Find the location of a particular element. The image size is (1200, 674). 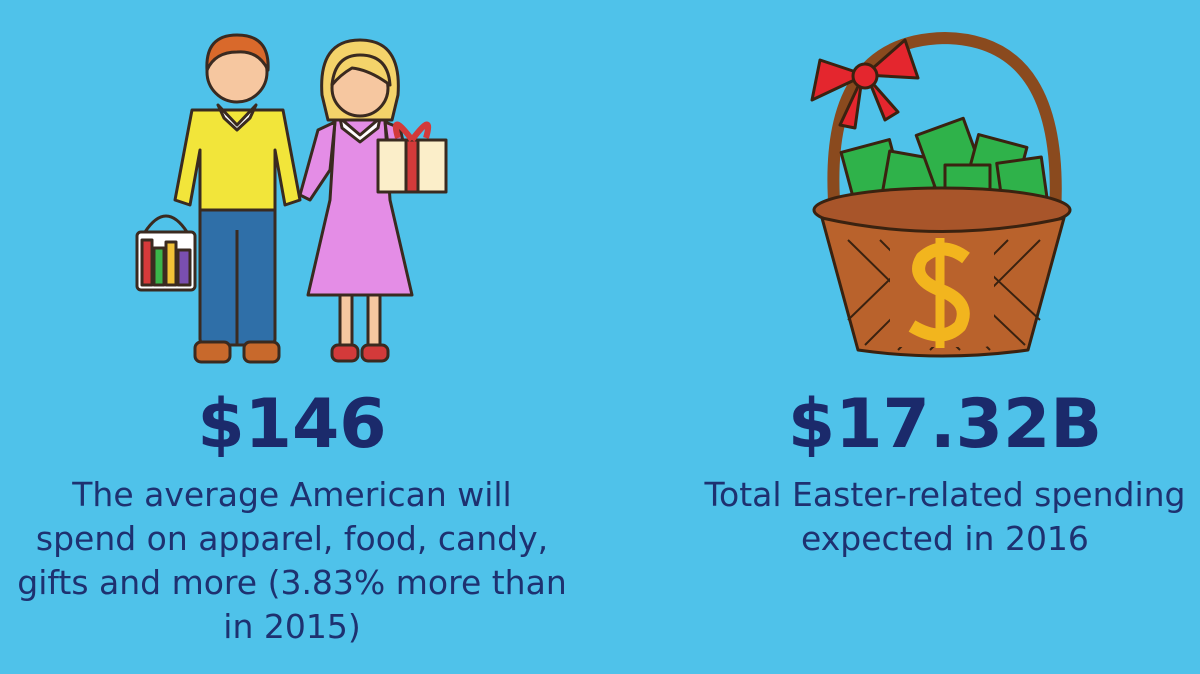

stat-description-line: Total Easter-related spending is located at coordinates (945, 494).